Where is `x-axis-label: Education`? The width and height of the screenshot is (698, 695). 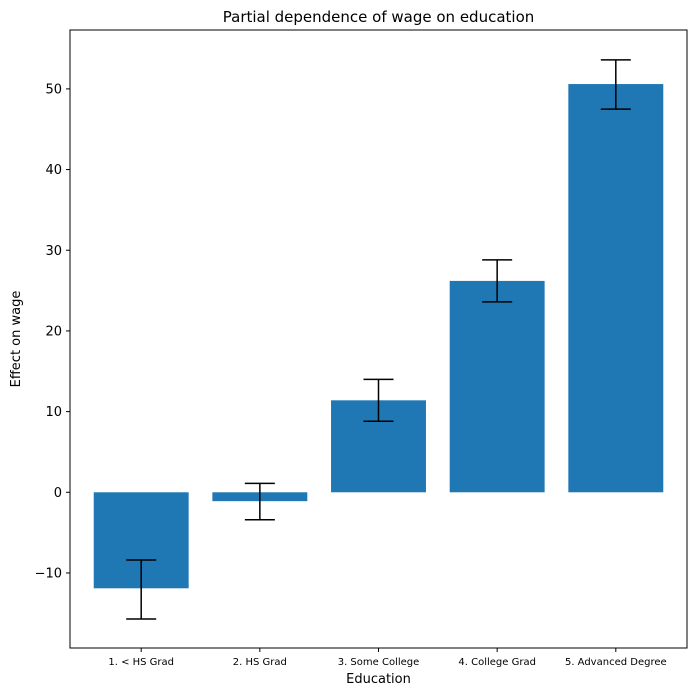
x-axis-label: Education is located at coordinates (378, 679).